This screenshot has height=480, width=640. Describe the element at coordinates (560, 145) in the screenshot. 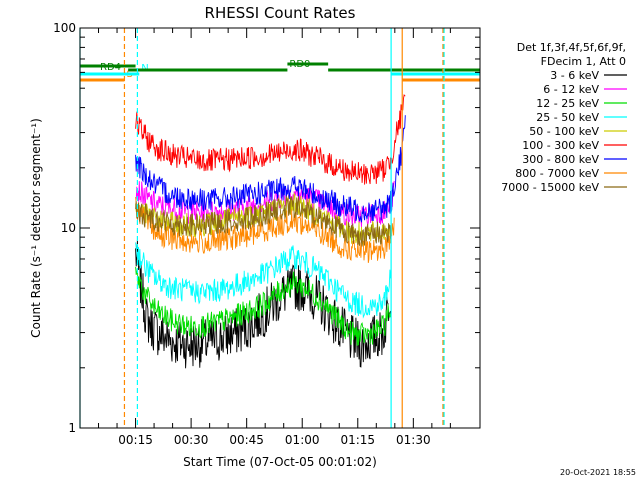

I see `legend-label-5: 100 - 300 keV` at that location.